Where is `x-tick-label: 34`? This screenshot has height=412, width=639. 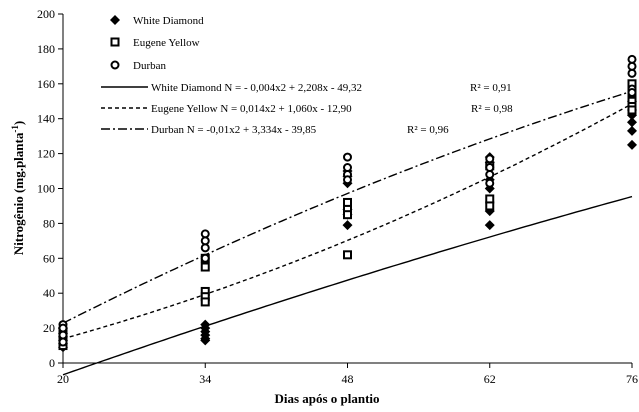
x-tick-label: 34 is located at coordinates (205, 379).